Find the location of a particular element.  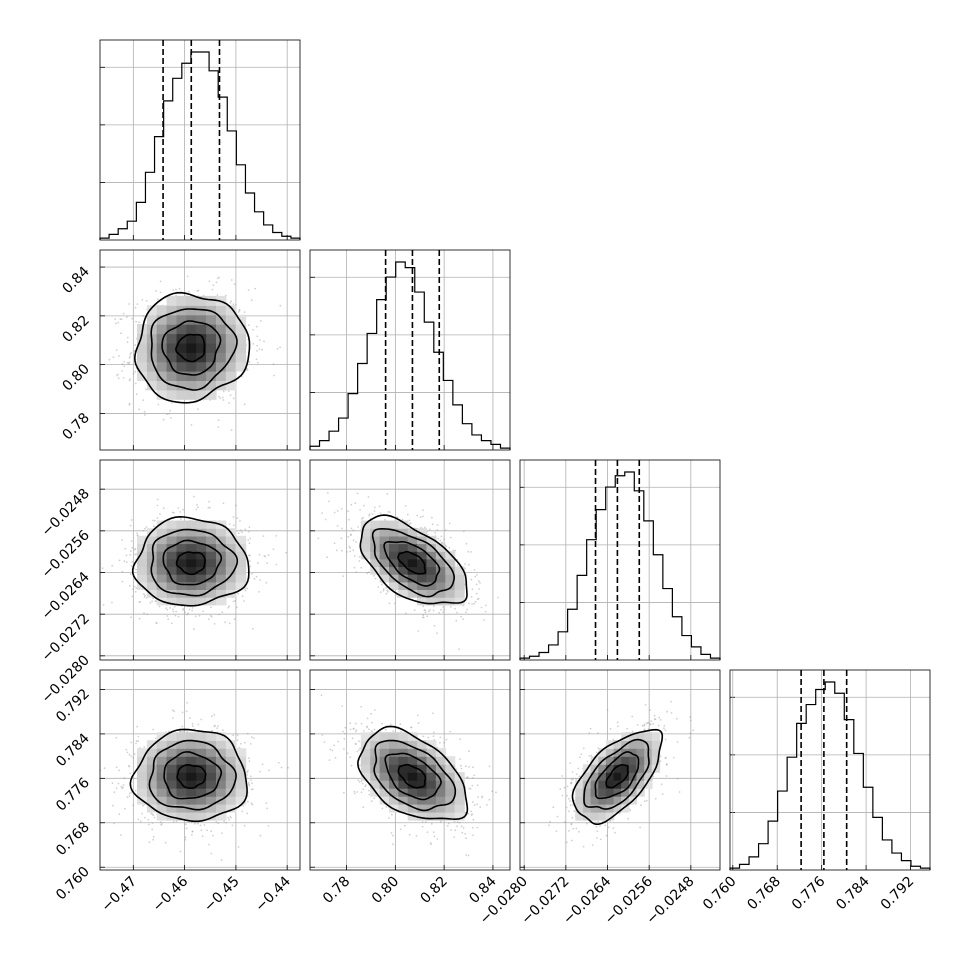

x-tick-label: −0.45 is located at coordinates (222, 895).